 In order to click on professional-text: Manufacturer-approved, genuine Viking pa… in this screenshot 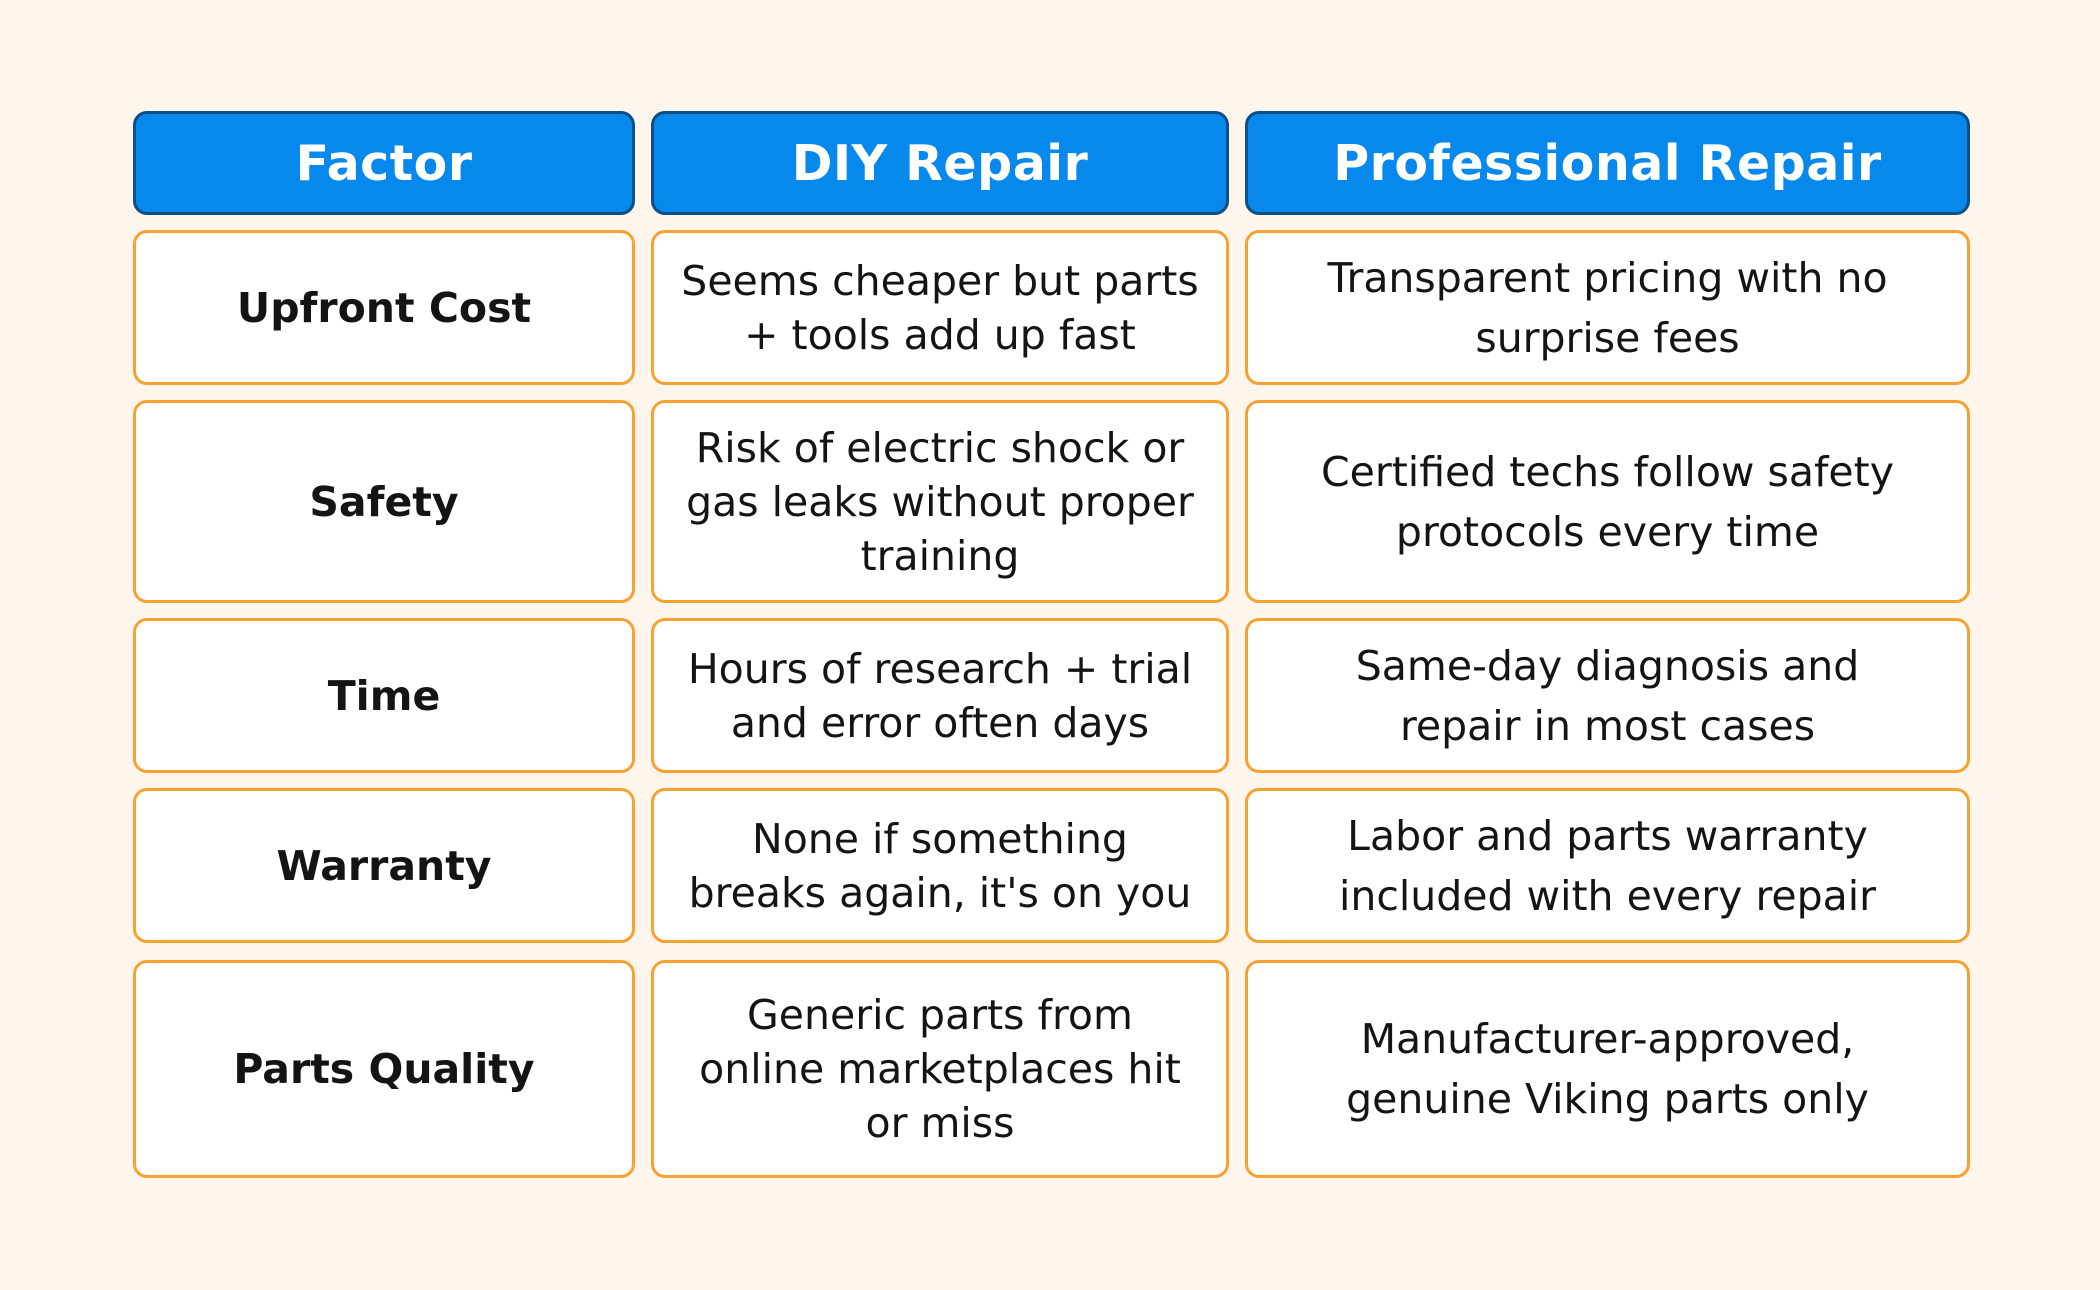, I will do `click(1607, 1069)`.